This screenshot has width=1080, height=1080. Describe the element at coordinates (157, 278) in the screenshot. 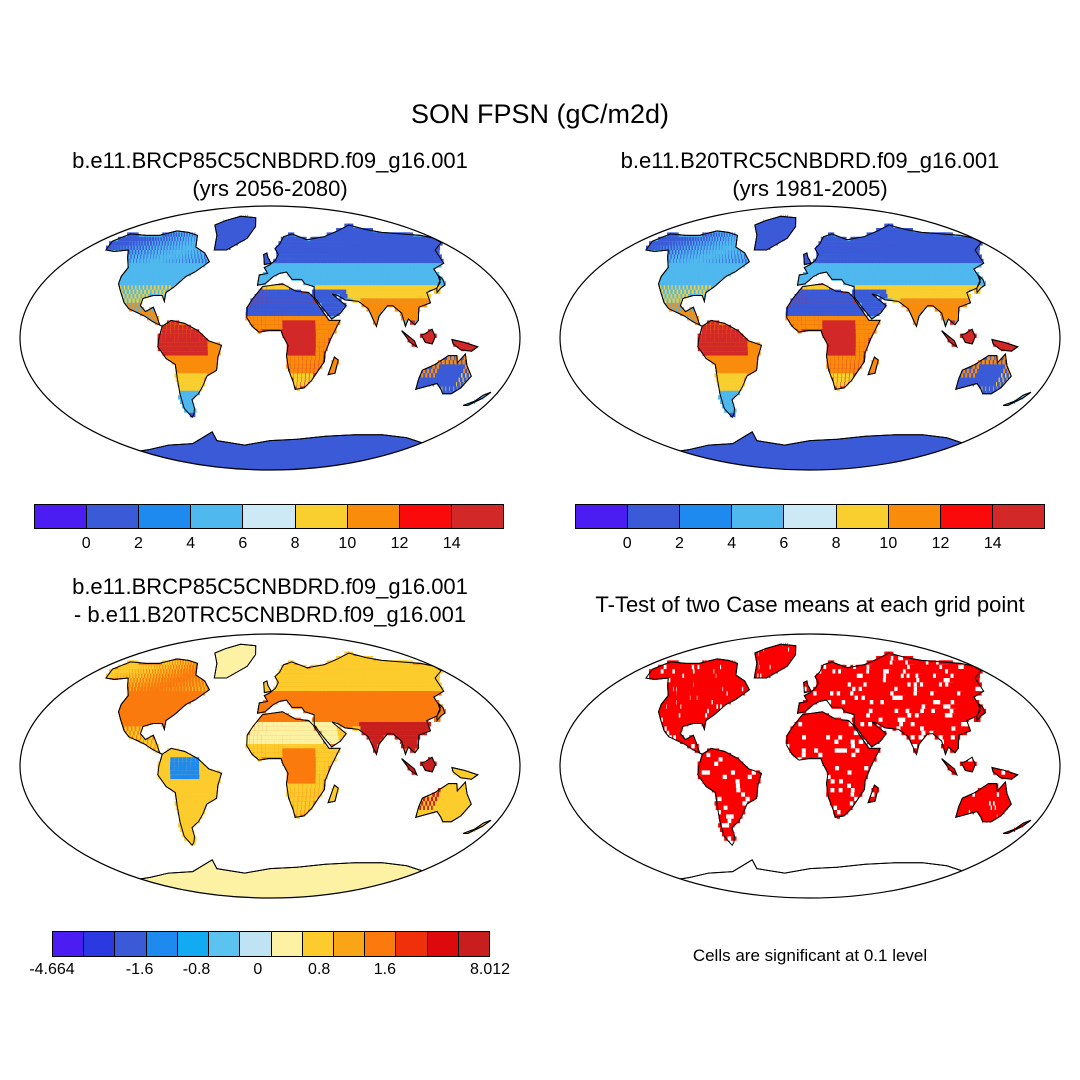

I see `coastline-na` at that location.